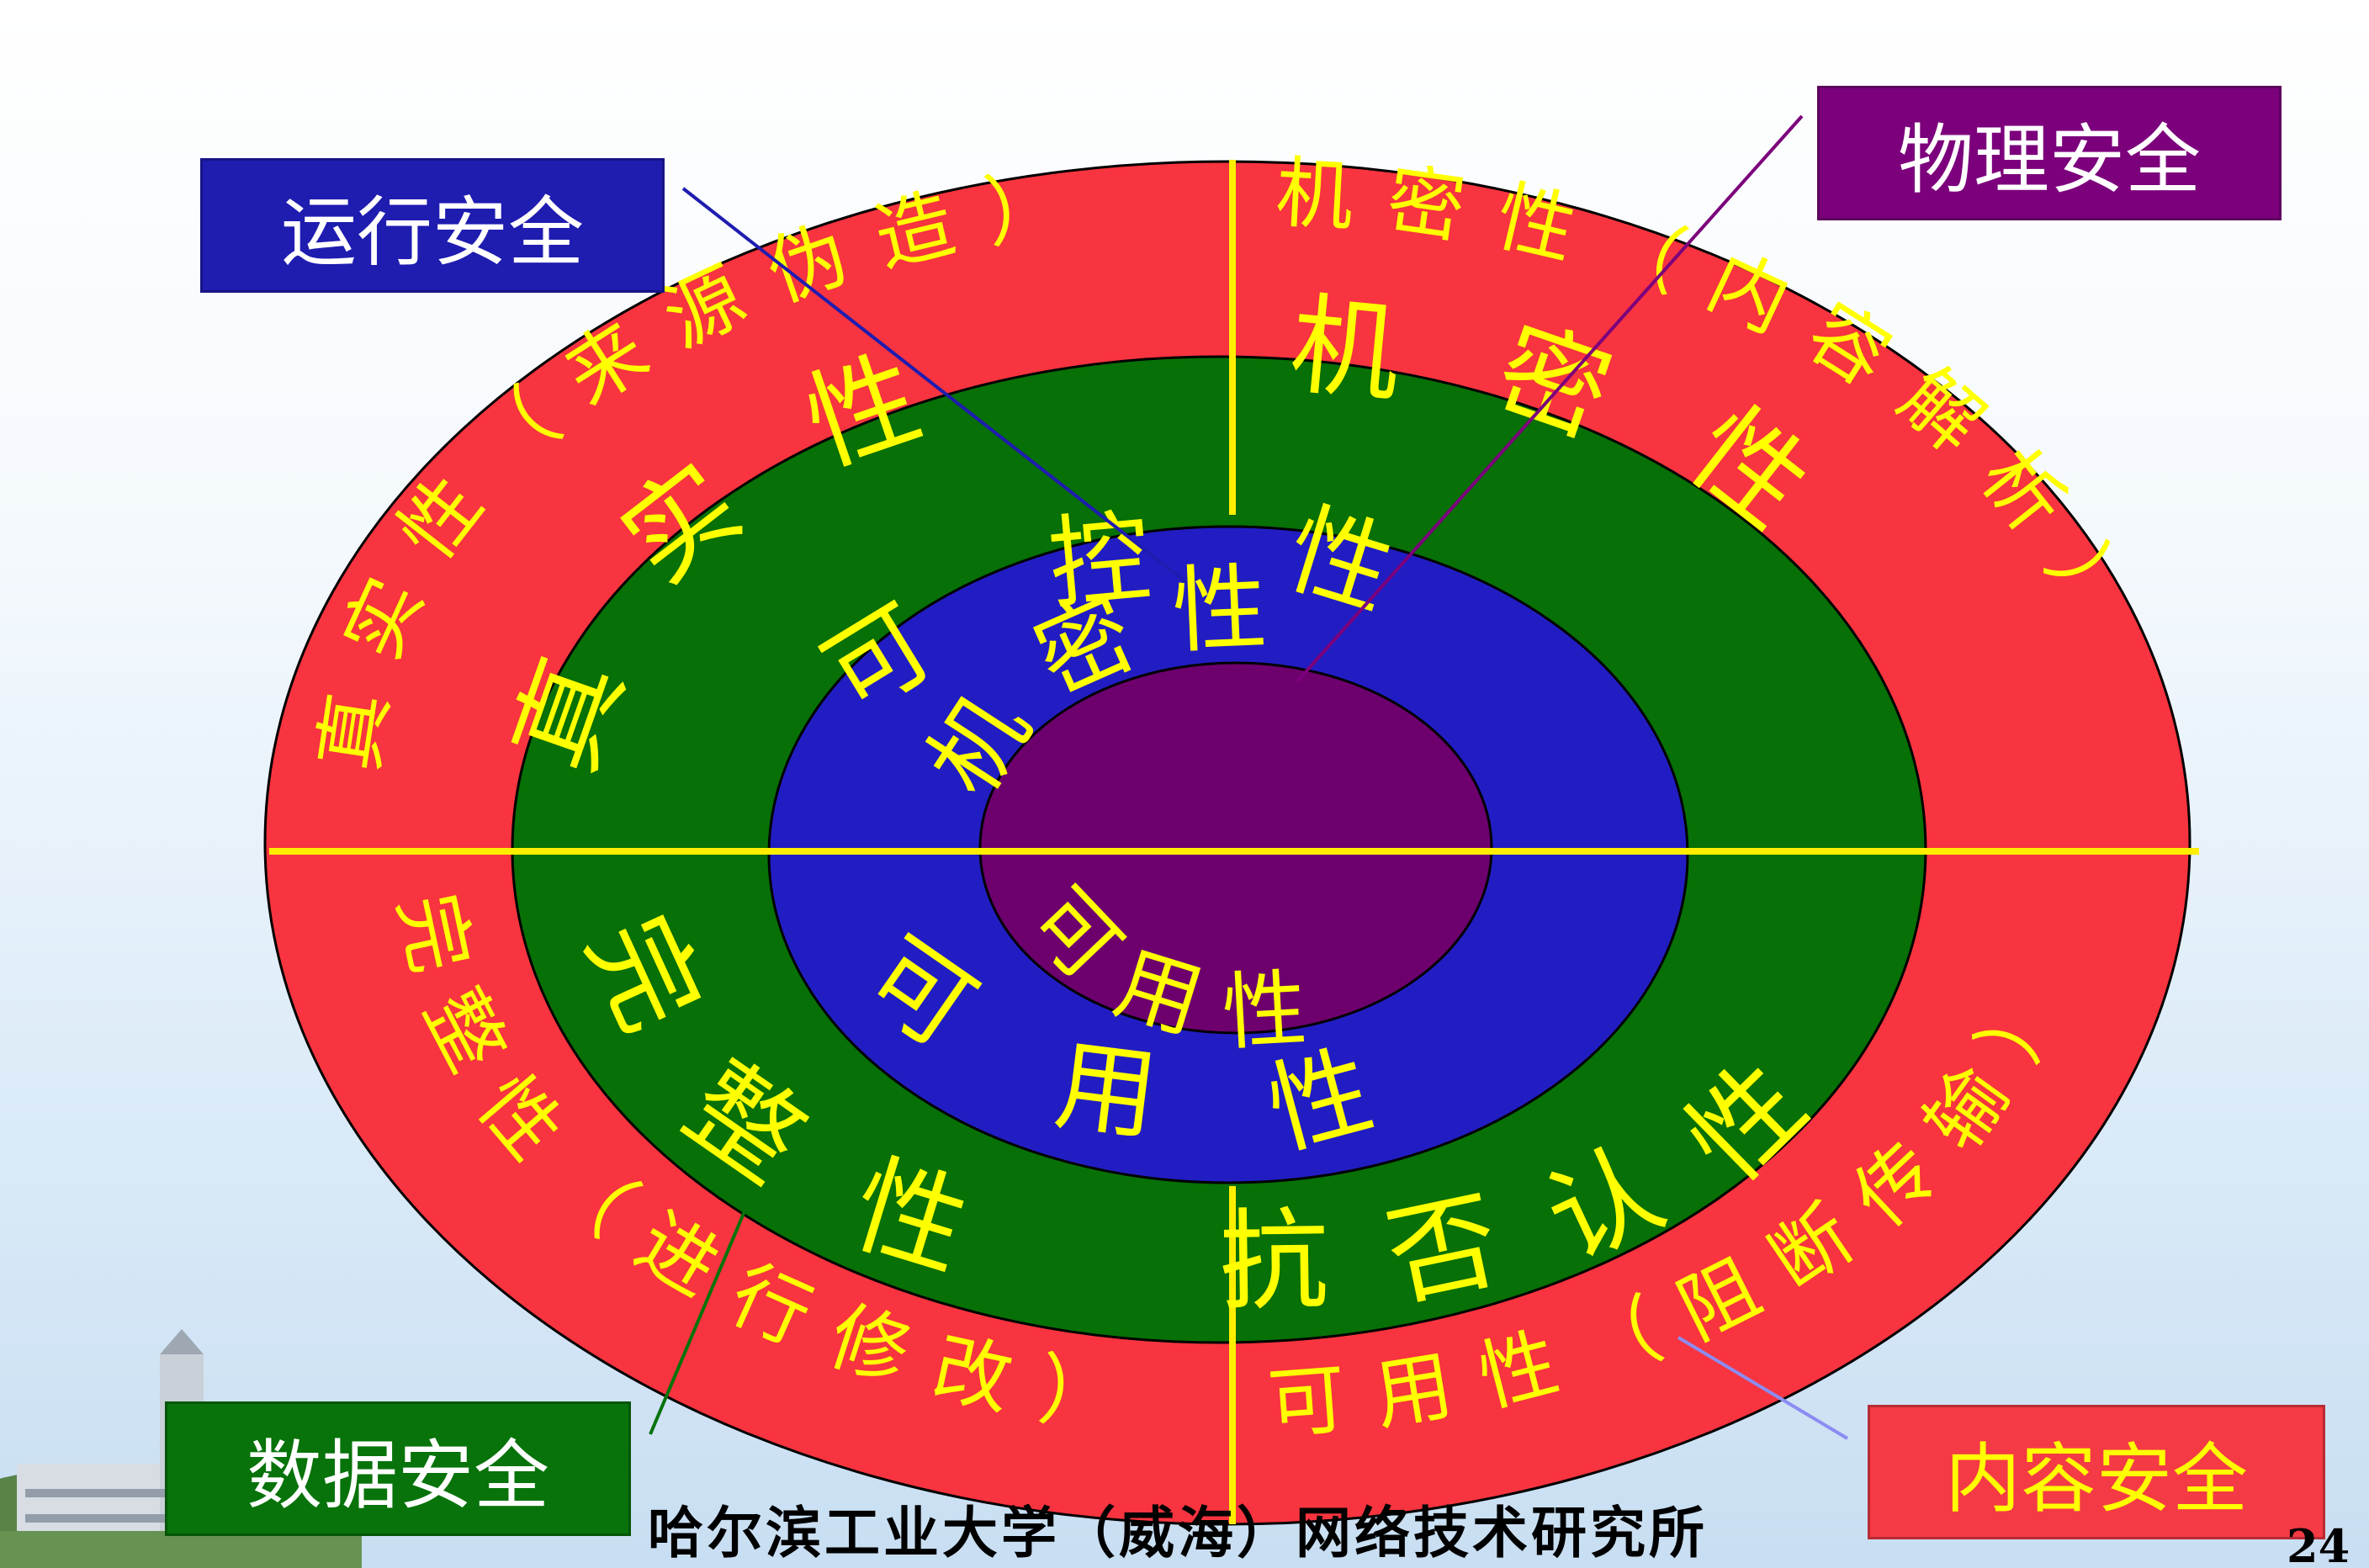  Describe the element at coordinates (2318, 1546) in the screenshot. I see `page-number: 24` at that location.